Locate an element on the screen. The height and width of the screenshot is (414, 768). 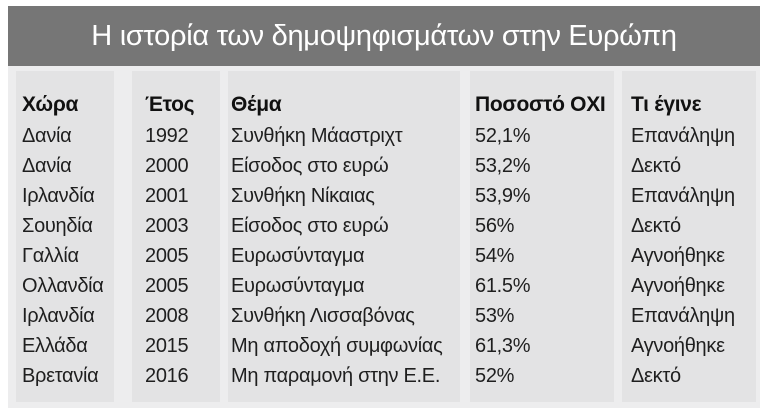
column-shade-no-percent is located at coordinates (542, 236).